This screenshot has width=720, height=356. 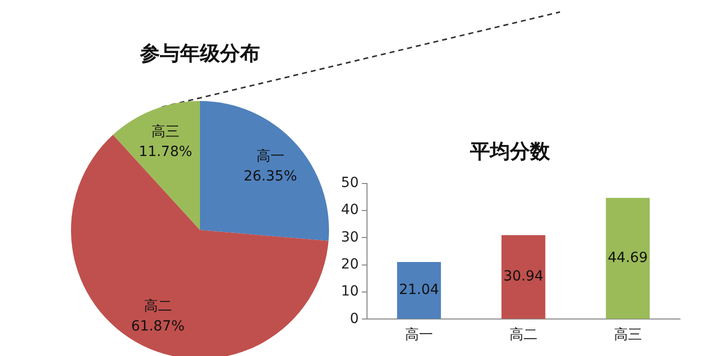 I want to click on y-tick-label: 10, so click(x=349, y=292).